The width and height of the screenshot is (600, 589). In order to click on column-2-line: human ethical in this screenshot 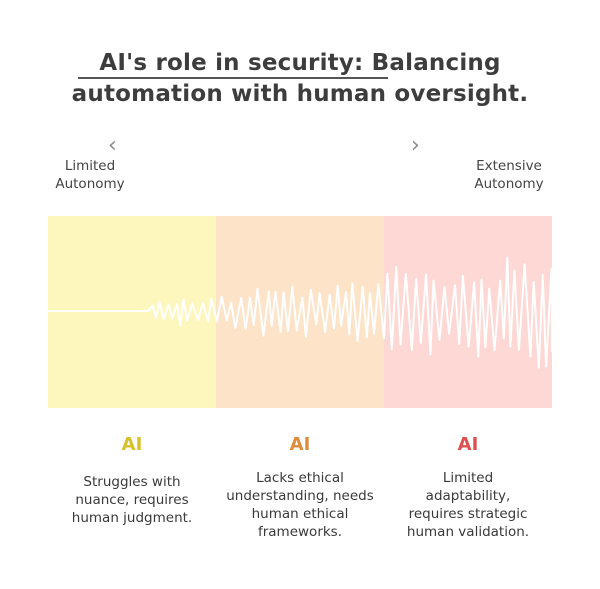, I will do `click(300, 514)`.